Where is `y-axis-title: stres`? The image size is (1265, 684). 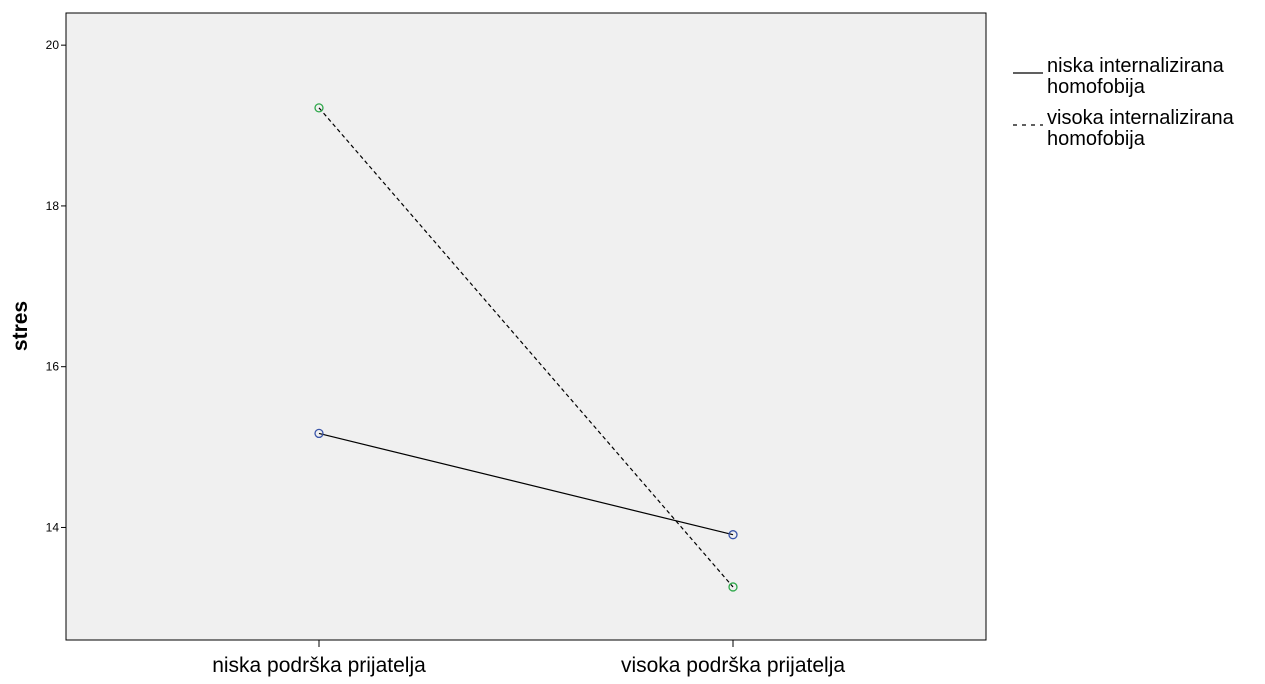
y-axis-title: stres is located at coordinates (20, 326).